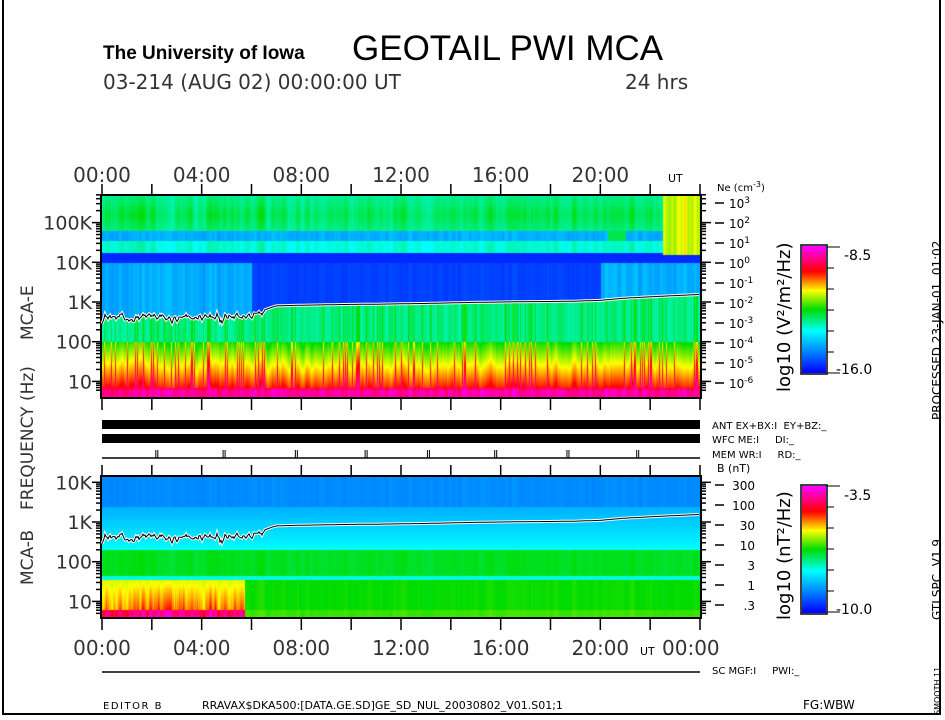 The image size is (945, 720). I want to click on freq-label-b: 100, so click(74, 563).